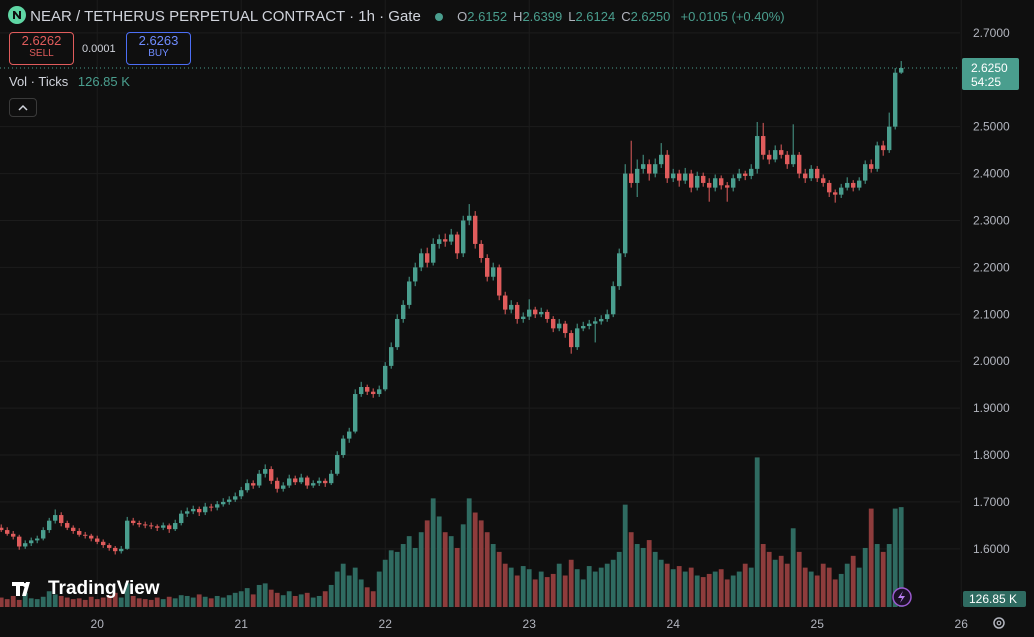  What do you see at coordinates (41, 53) in the screenshot?
I see `sell-label: SELL` at bounding box center [41, 53].